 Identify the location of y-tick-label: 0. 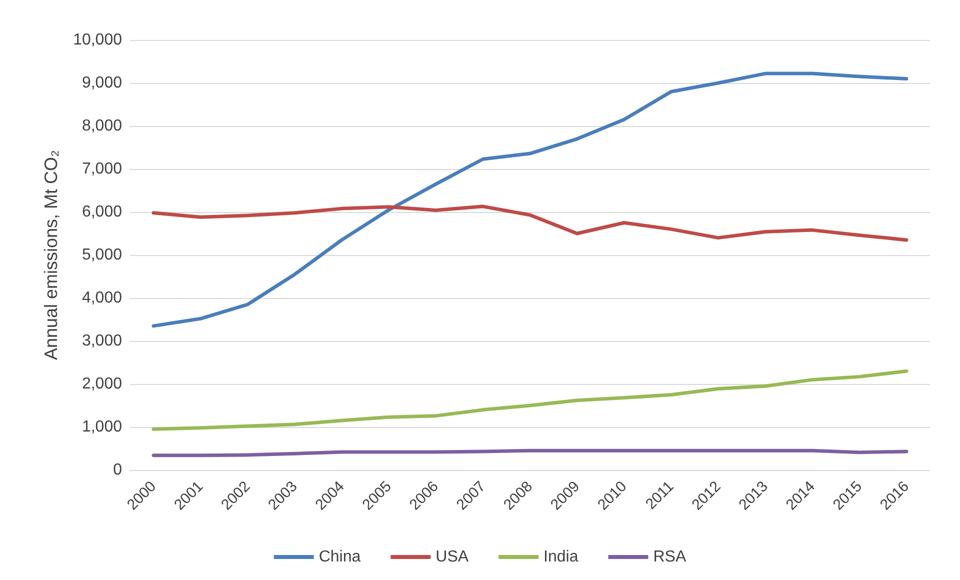
(117, 470).